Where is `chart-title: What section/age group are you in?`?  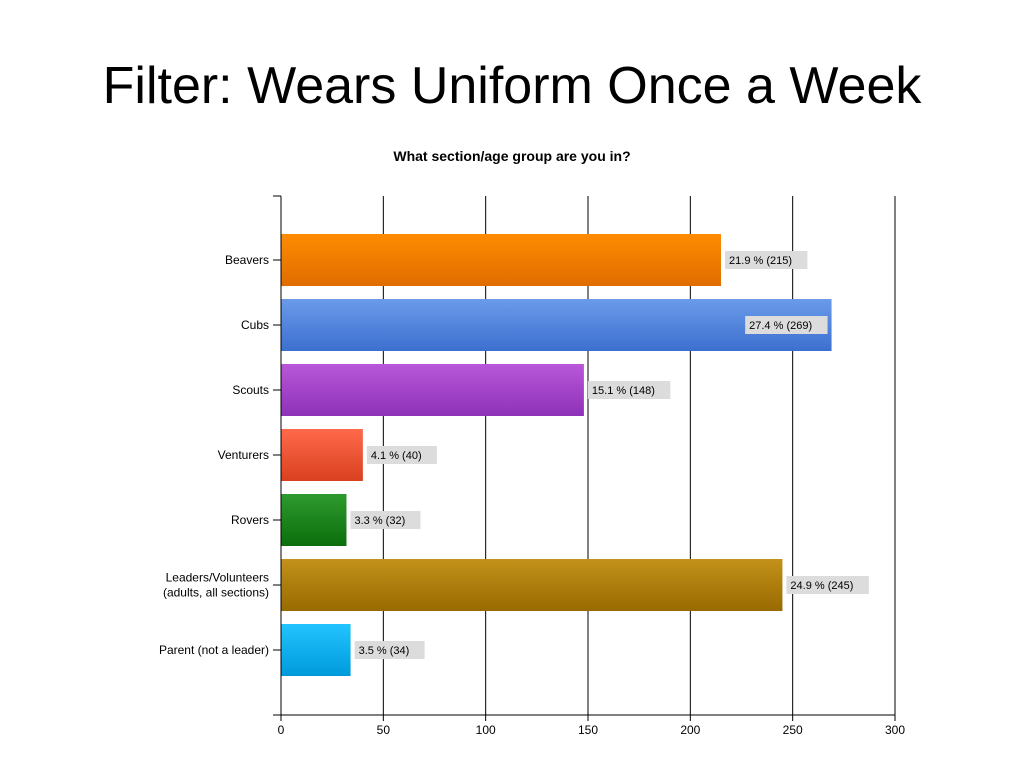 chart-title: What section/age group are you in? is located at coordinates (511, 156).